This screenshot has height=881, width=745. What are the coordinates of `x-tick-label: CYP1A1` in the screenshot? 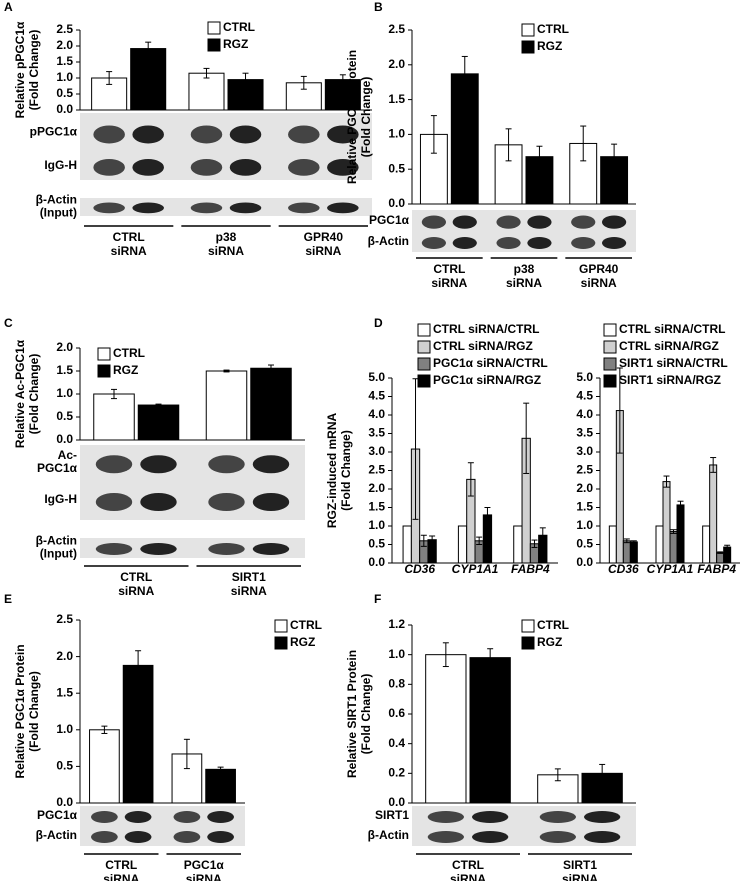 It's located at (475, 569).